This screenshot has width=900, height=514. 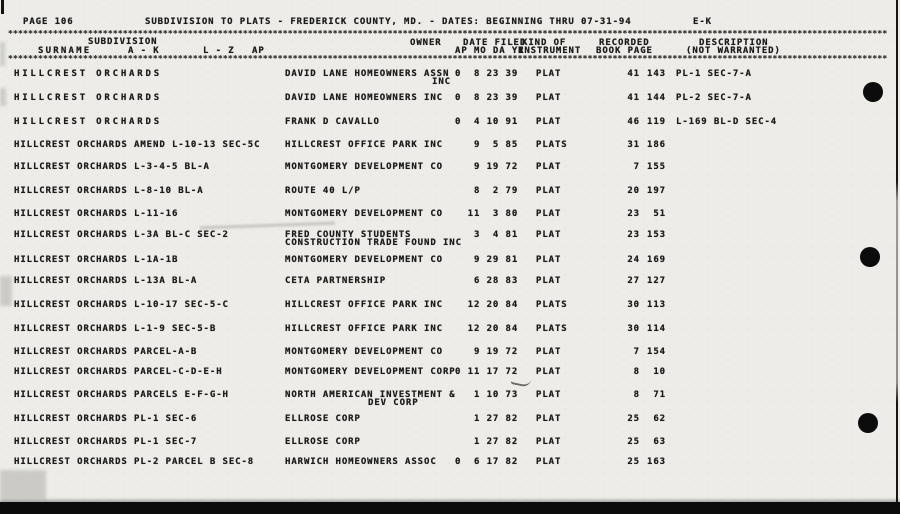 I want to click on subdivision-cell: HILLCREST ORCHARDS PL-1 SEC-6, so click(x=106, y=419).